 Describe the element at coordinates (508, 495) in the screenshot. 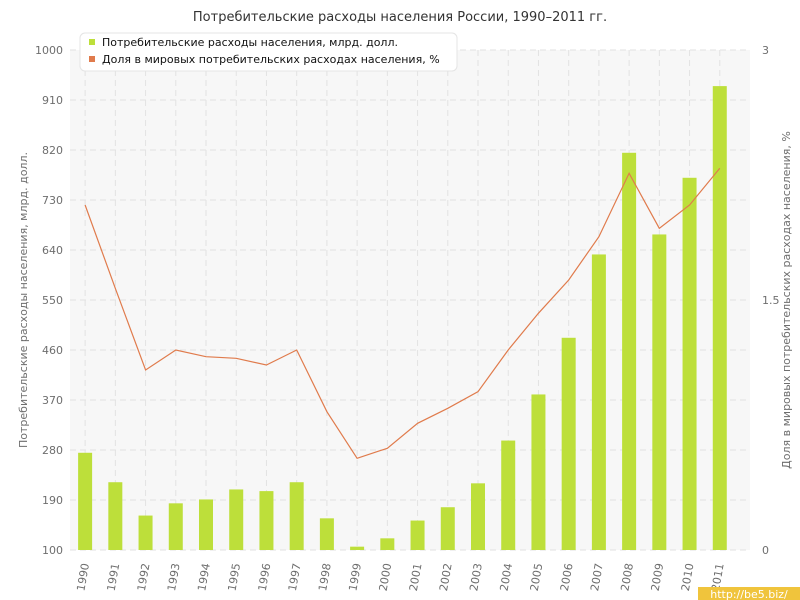

I see `bar-2004` at that location.